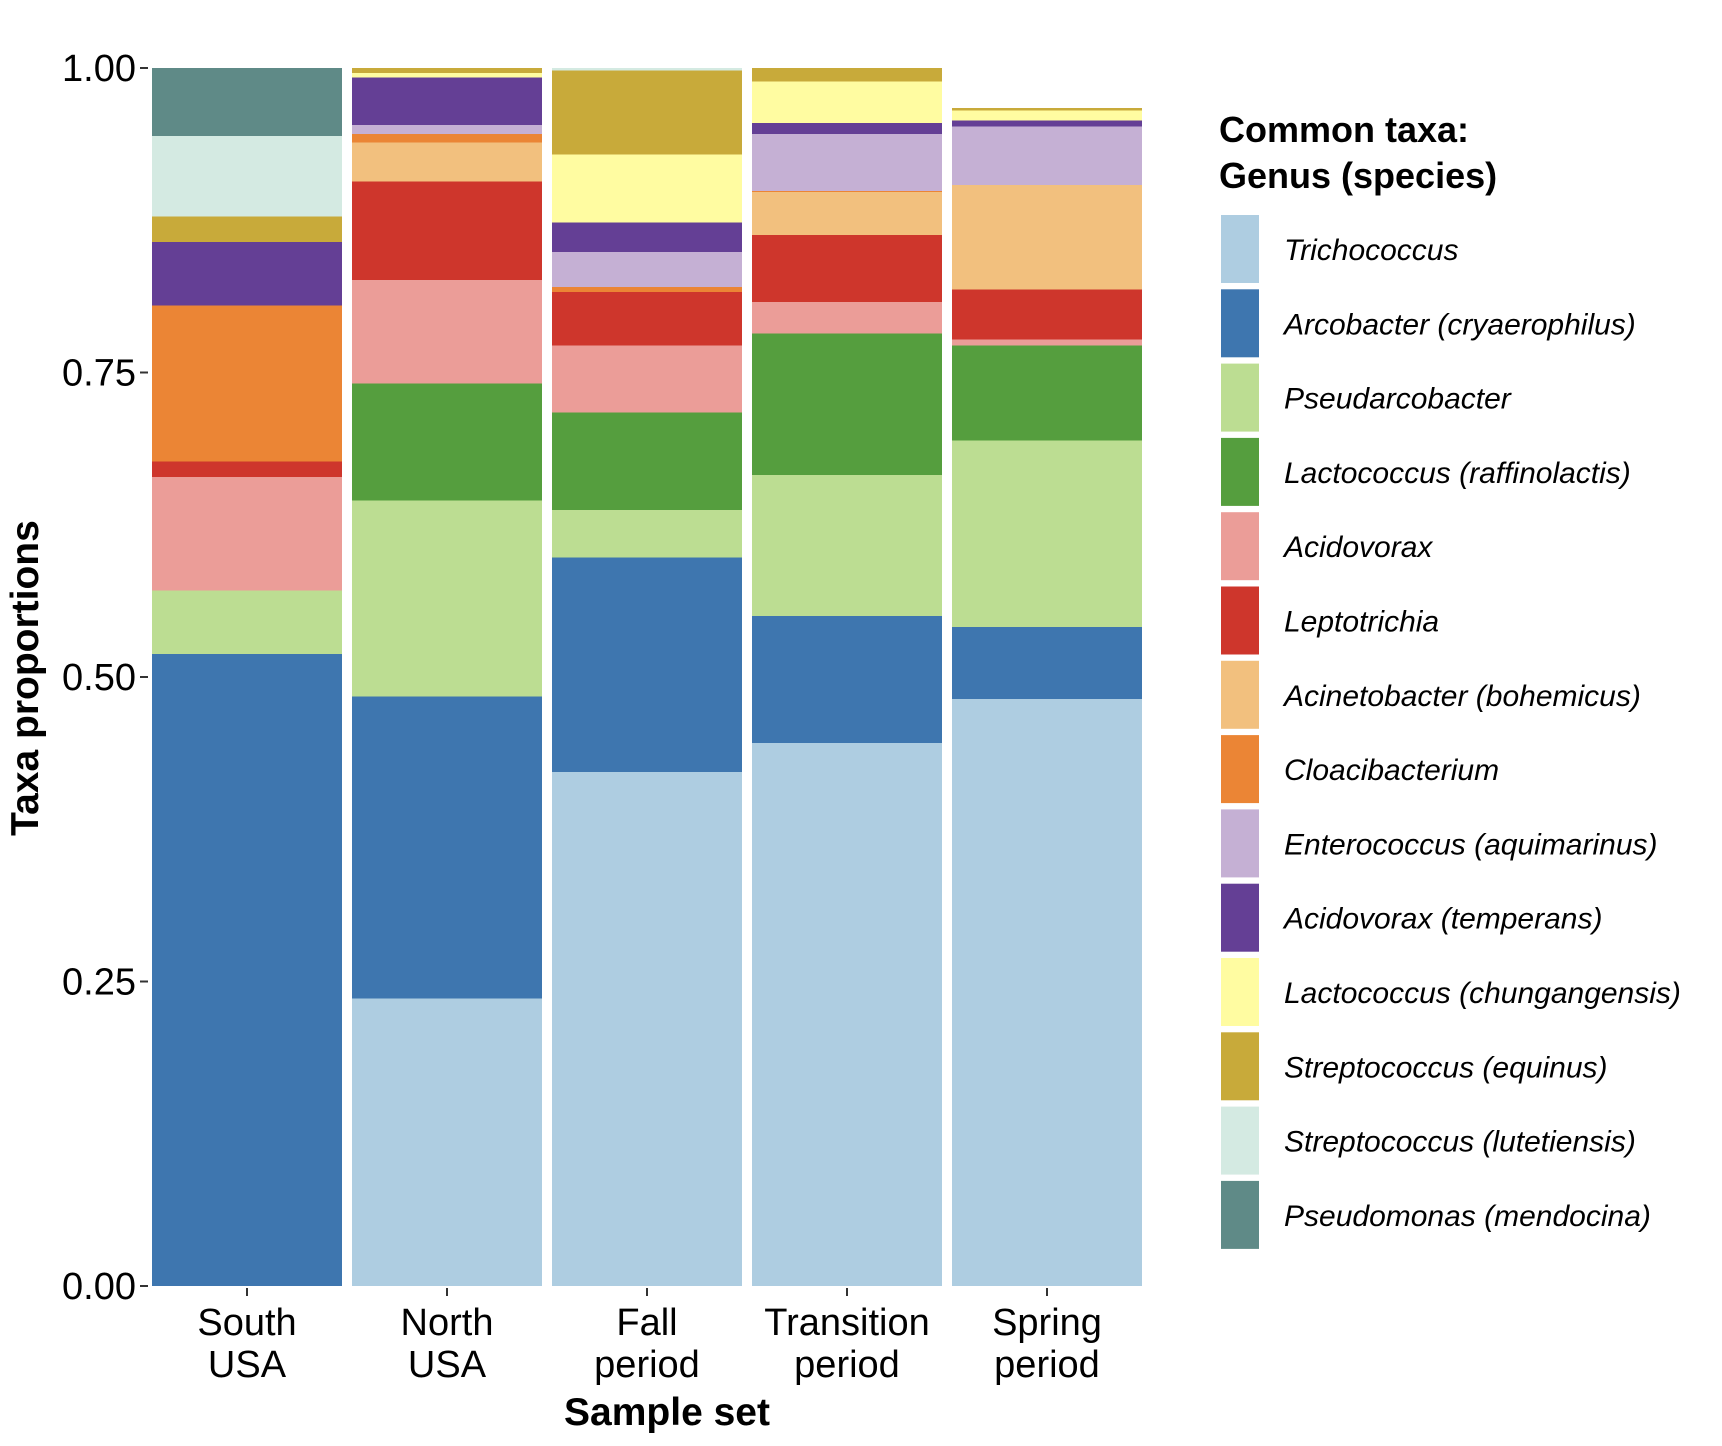  Describe the element at coordinates (1461, 696) in the screenshot. I see `legend-label-6: Acinetobacter (bohemicus)` at that location.